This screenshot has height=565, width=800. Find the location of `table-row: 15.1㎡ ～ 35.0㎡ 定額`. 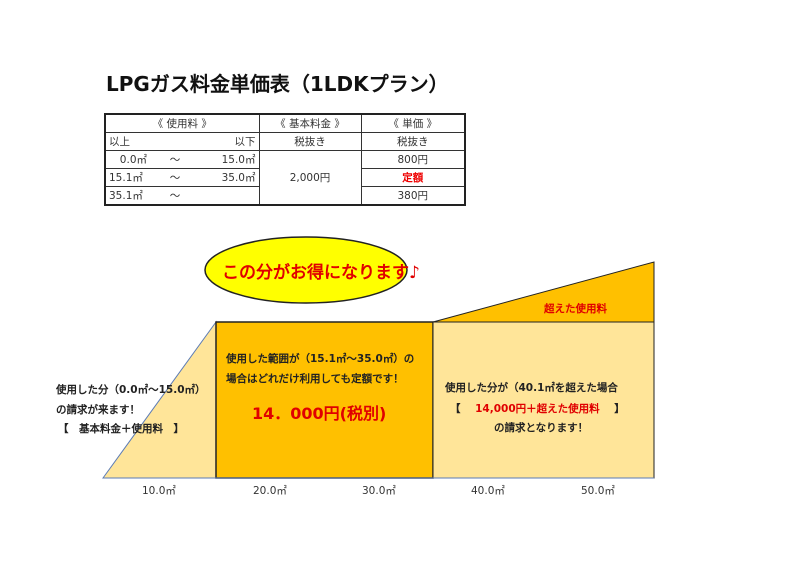

table-row: 15.1㎡ ～ 35.0㎡ 定額 is located at coordinates (285, 177).